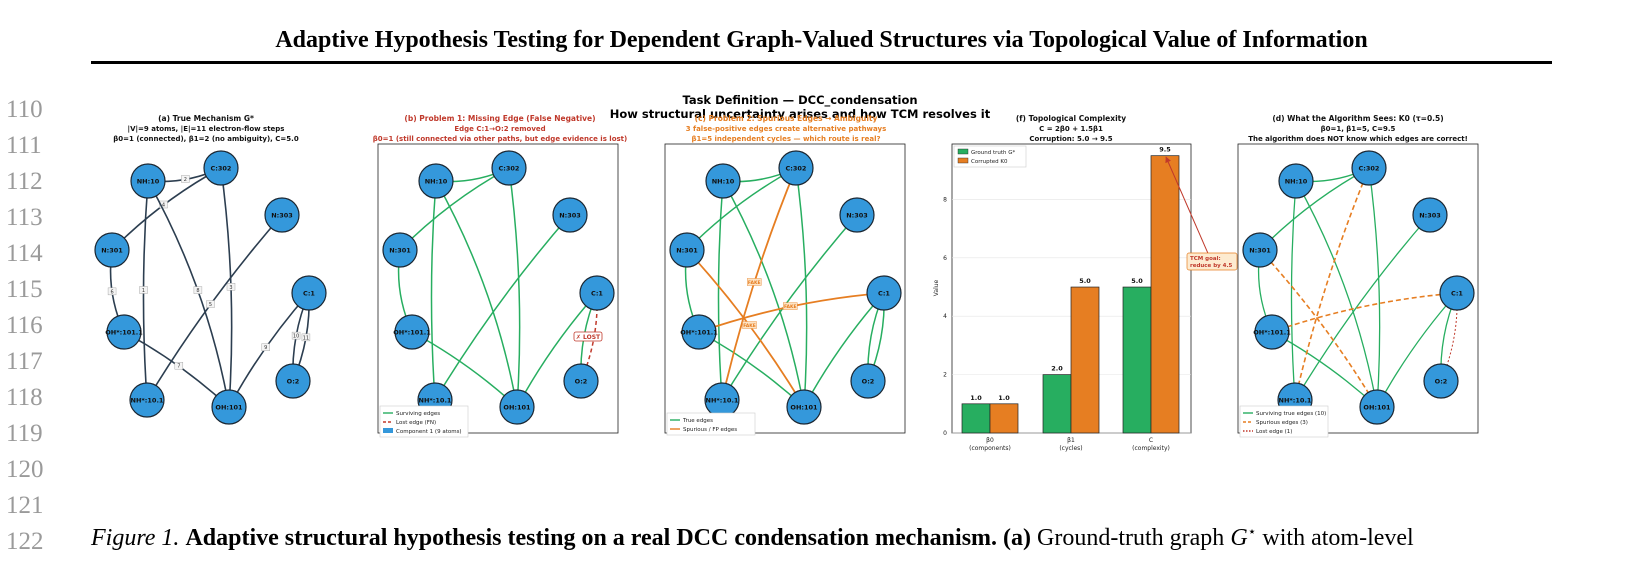 The image size is (1639, 568). Describe the element at coordinates (945, 199) in the screenshot. I see `y-tick-label: 8` at that location.